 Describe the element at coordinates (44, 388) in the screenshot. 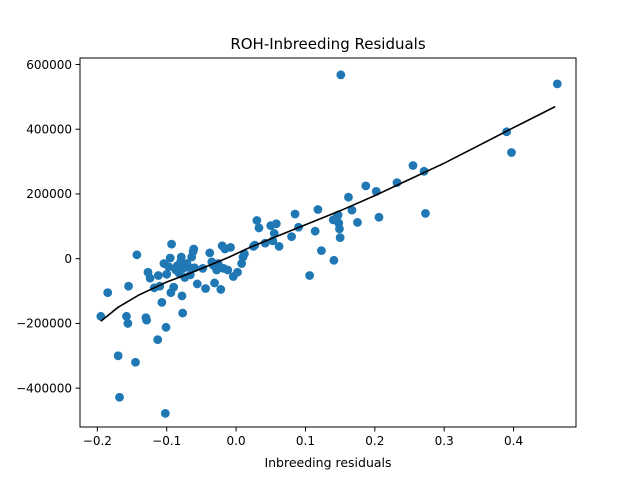

I see `y-tick-label: −400000` at that location.